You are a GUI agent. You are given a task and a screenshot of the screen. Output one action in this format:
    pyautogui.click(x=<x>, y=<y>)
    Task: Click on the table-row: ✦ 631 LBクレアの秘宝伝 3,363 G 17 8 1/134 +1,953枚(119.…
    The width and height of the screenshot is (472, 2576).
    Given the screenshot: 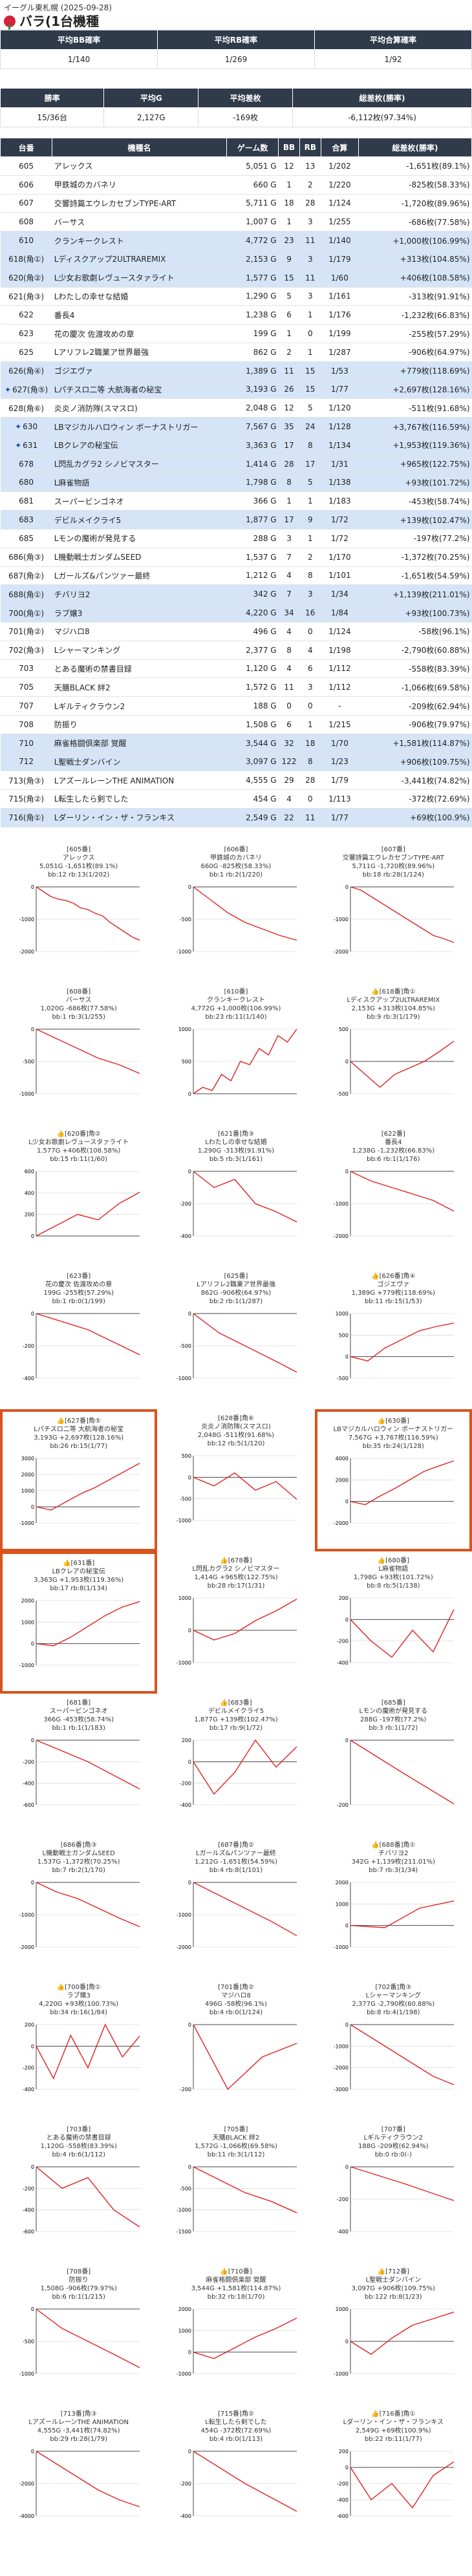 What is the action you would take?
    pyautogui.click(x=236, y=445)
    